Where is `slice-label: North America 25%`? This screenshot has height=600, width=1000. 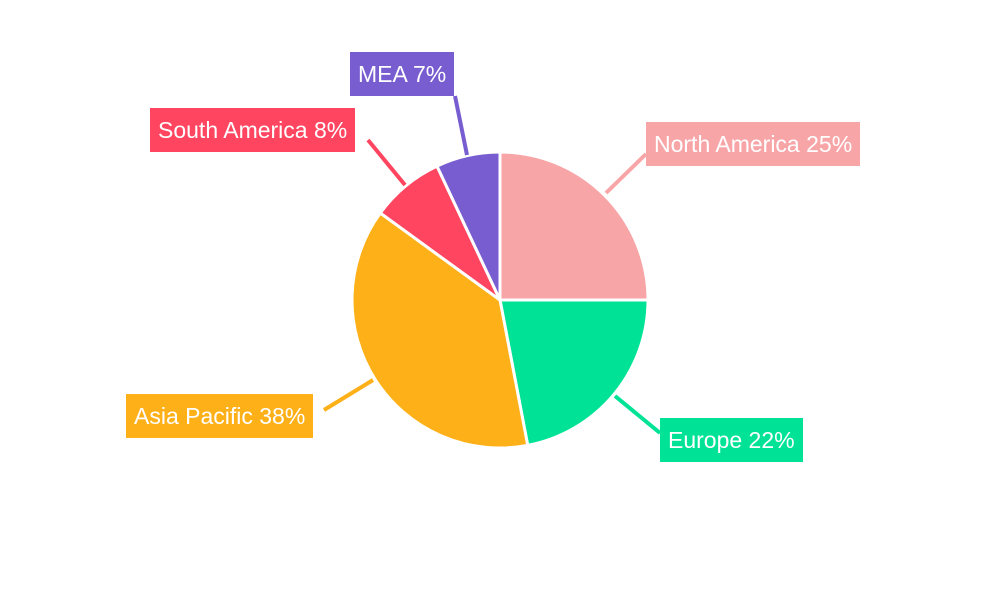 slice-label: North America 25% is located at coordinates (753, 144).